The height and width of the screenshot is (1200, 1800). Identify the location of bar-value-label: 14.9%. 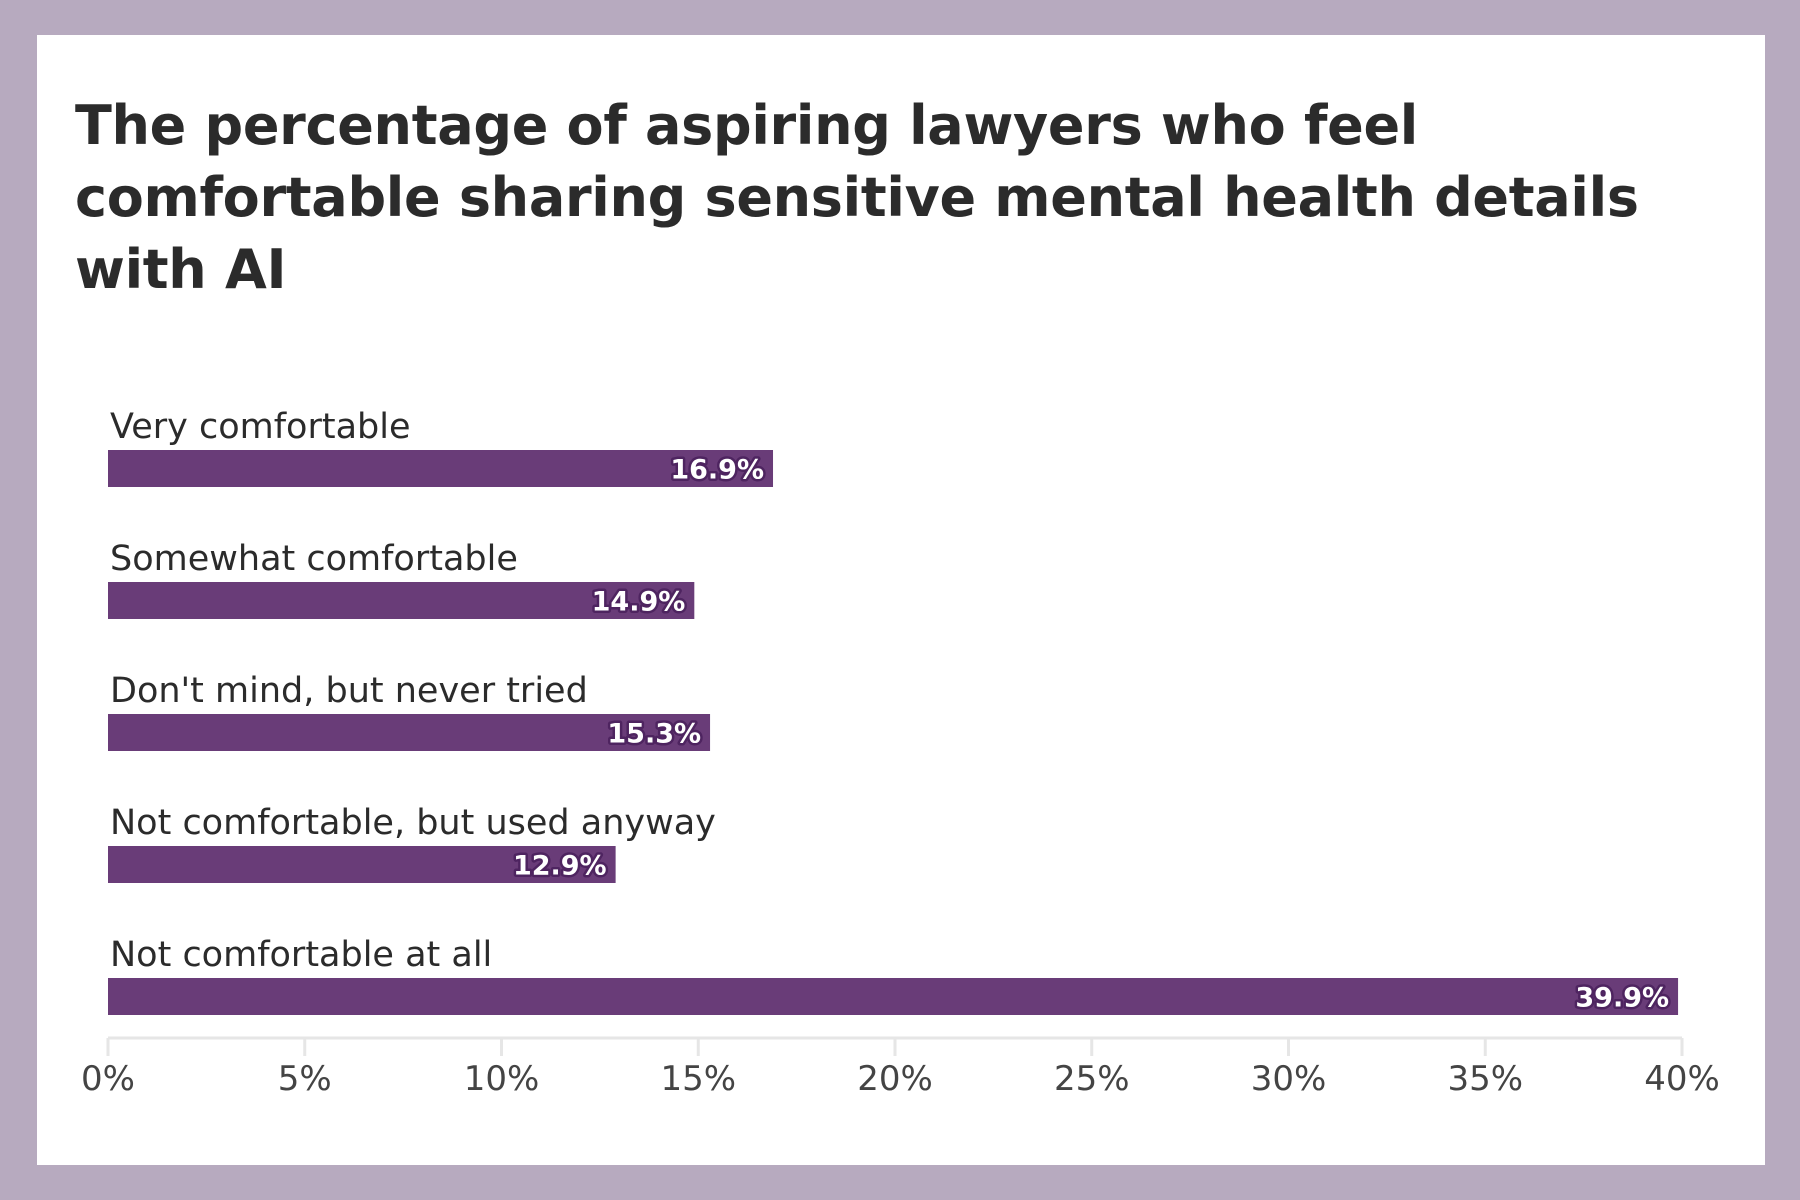
(639, 602).